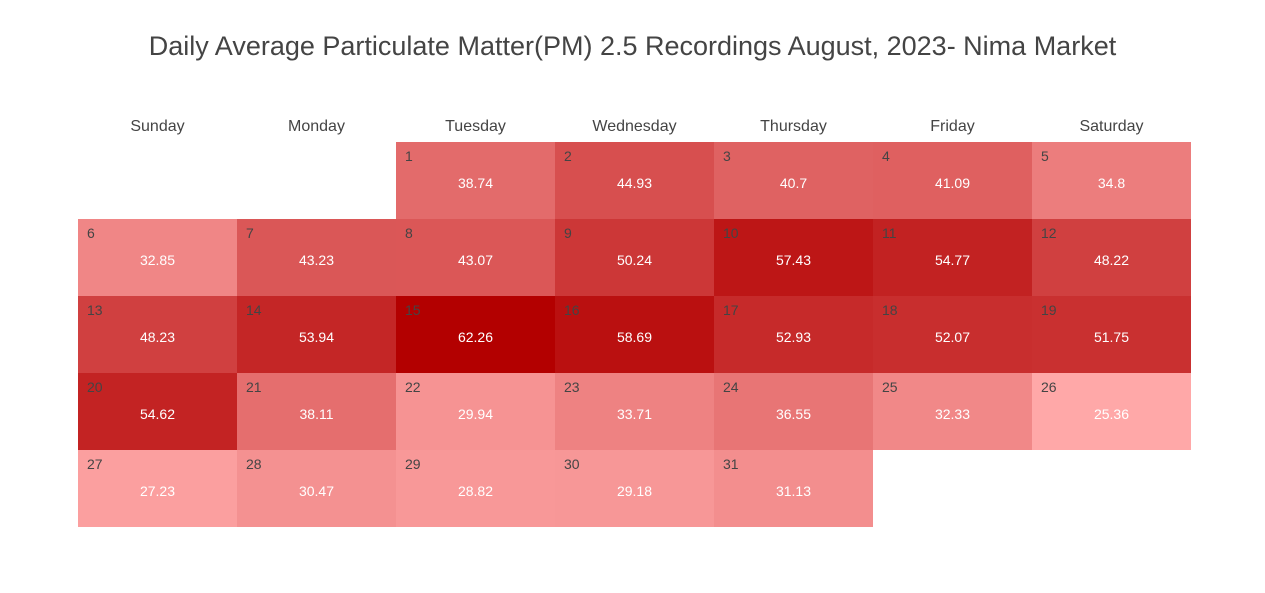 The height and width of the screenshot is (593, 1265). I want to click on pm25-value-label: 52.93, so click(793, 337).